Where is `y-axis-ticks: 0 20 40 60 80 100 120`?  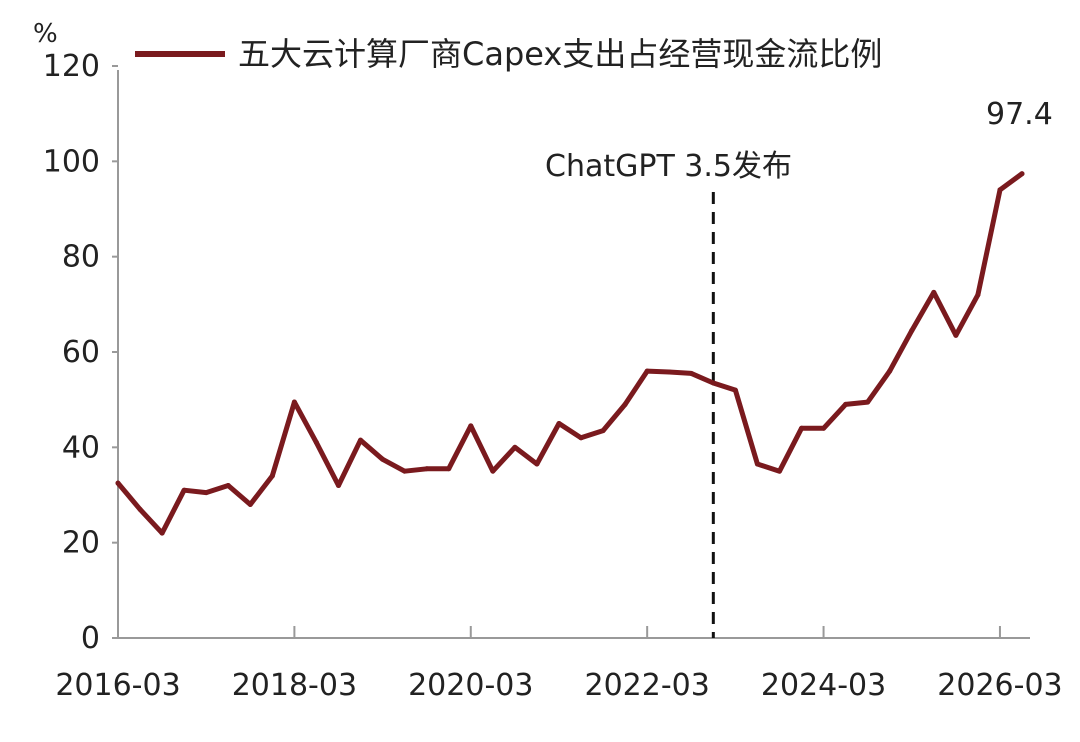
y-axis-ticks: 0 20 40 60 80 100 120 is located at coordinates (80, 352).